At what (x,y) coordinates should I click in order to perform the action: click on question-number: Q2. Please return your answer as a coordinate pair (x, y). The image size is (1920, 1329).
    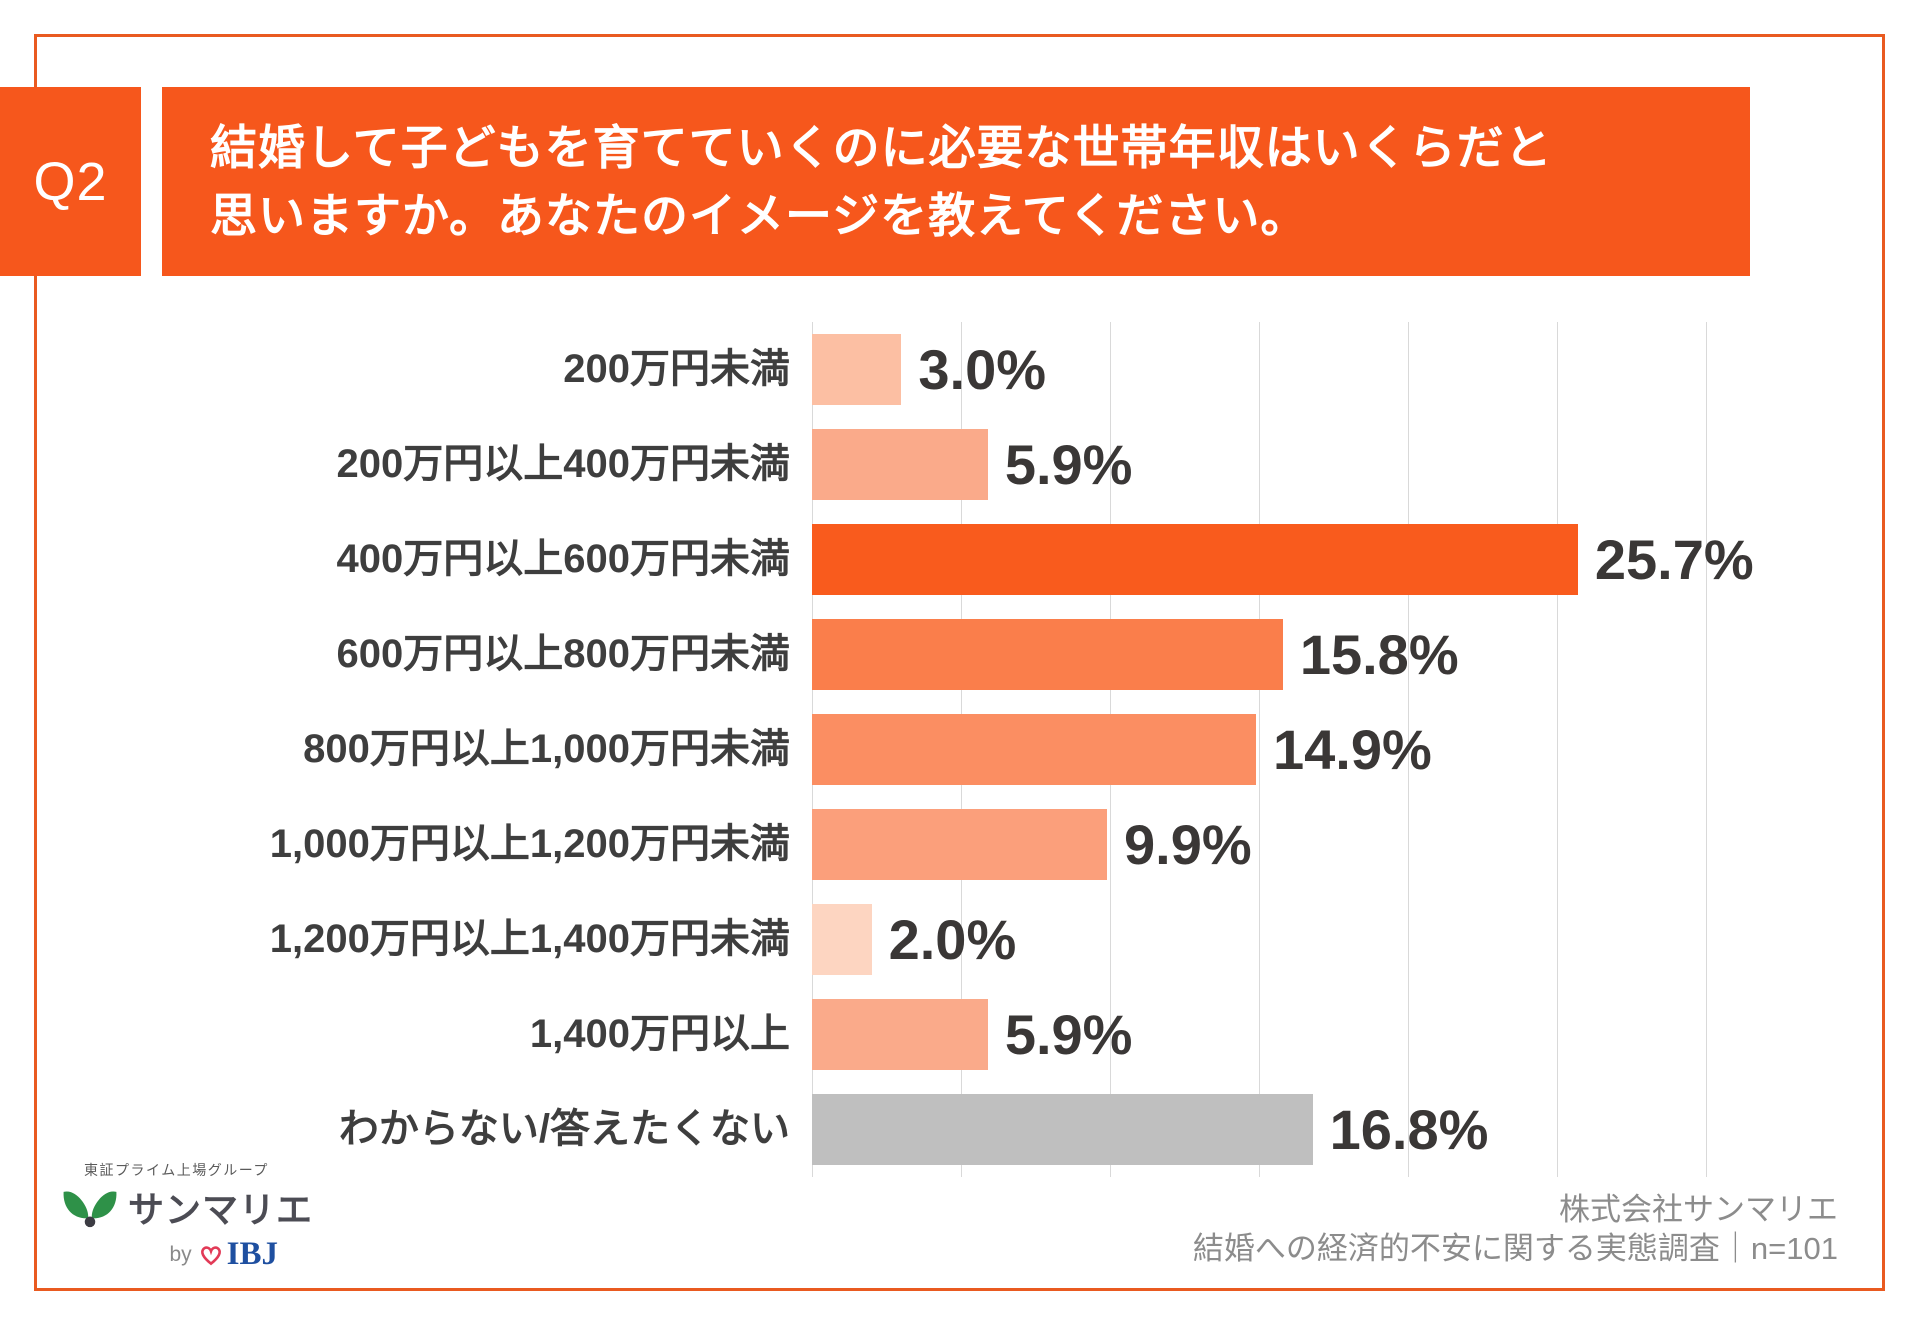
    Looking at the image, I should click on (70, 181).